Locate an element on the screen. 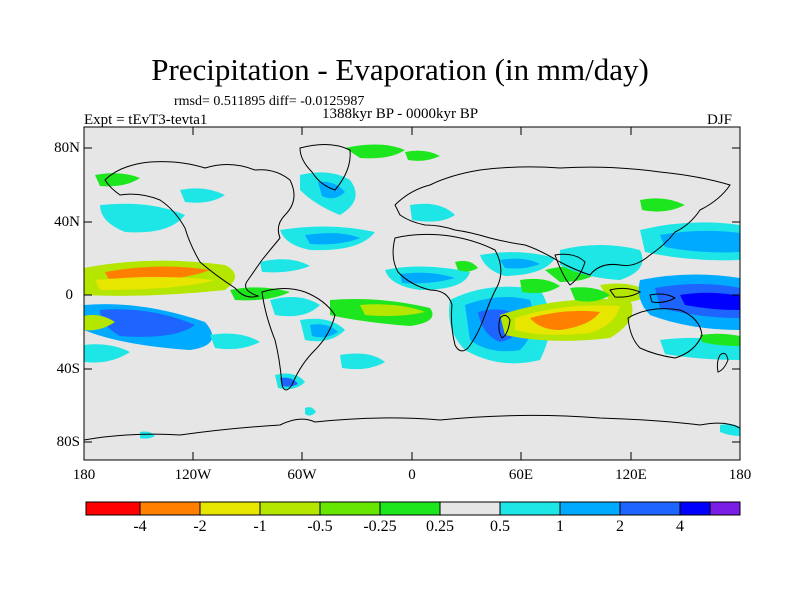 The width and height of the screenshot is (800, 600). coastline-eurasia is located at coordinates (562, 221).